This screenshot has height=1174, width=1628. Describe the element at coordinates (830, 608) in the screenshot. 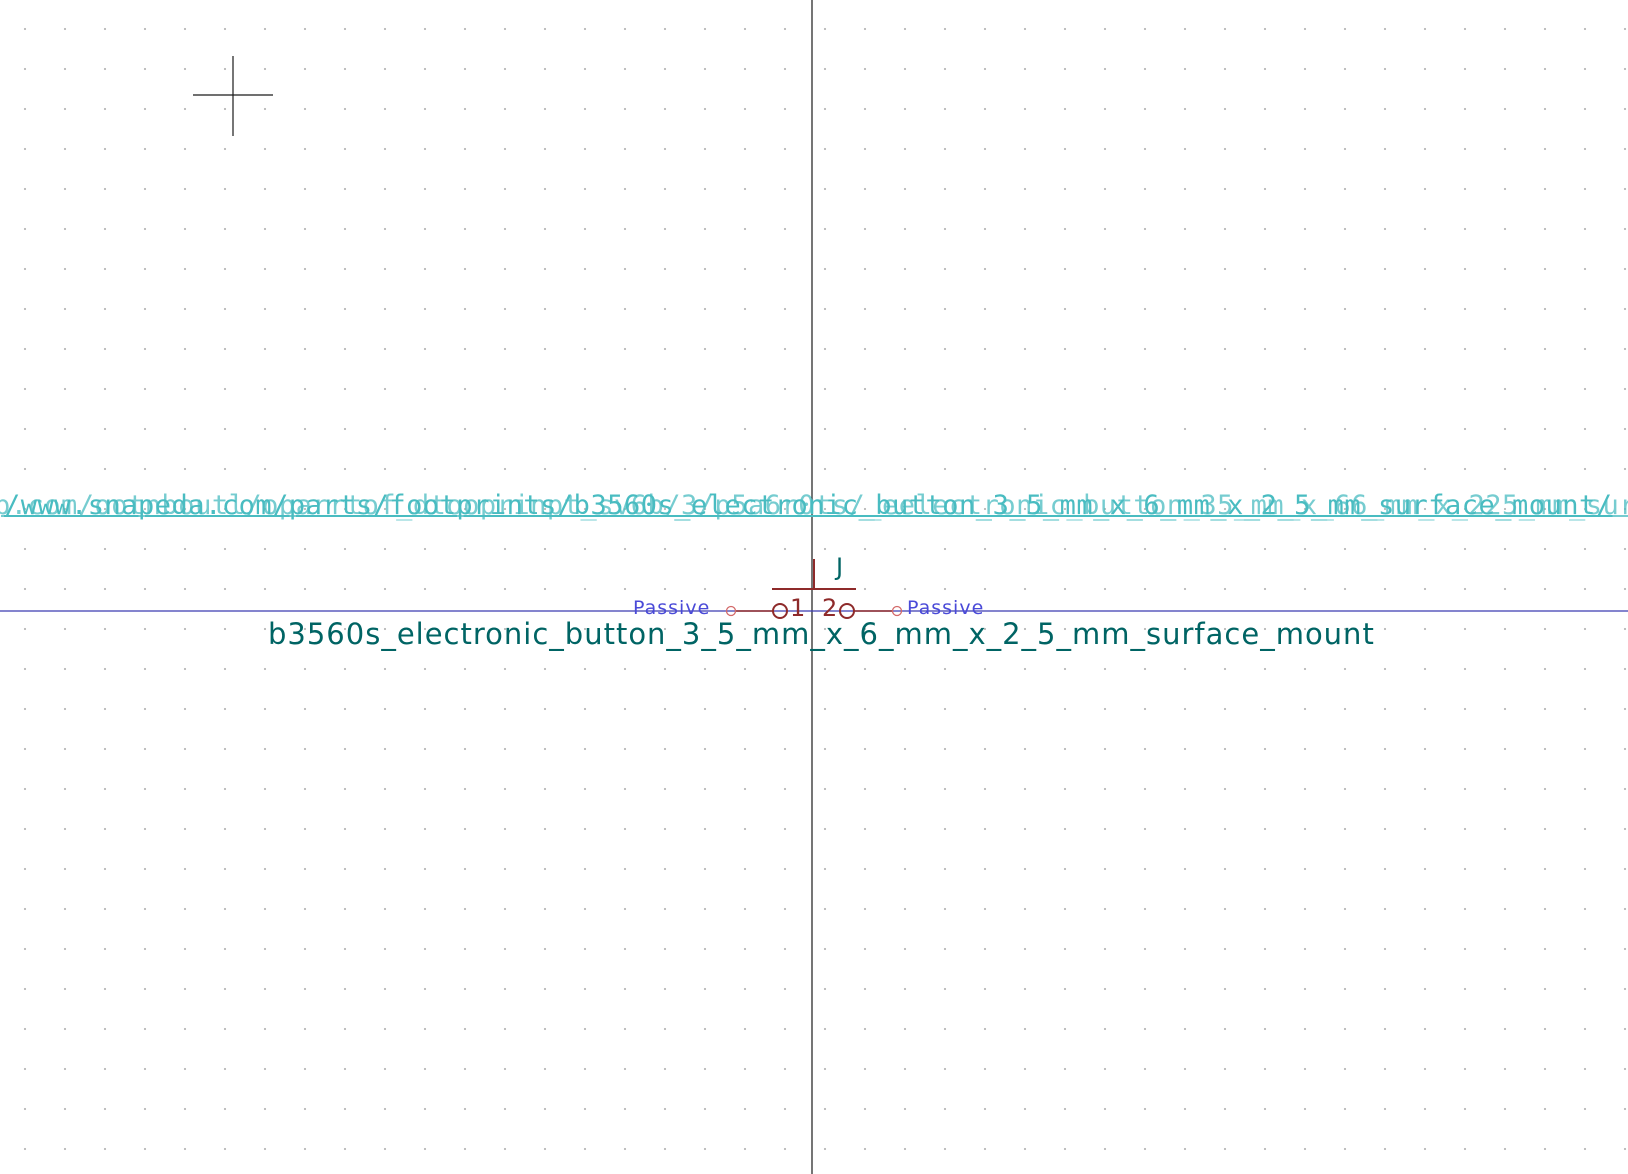

I see `pin-2-number: 2` at that location.